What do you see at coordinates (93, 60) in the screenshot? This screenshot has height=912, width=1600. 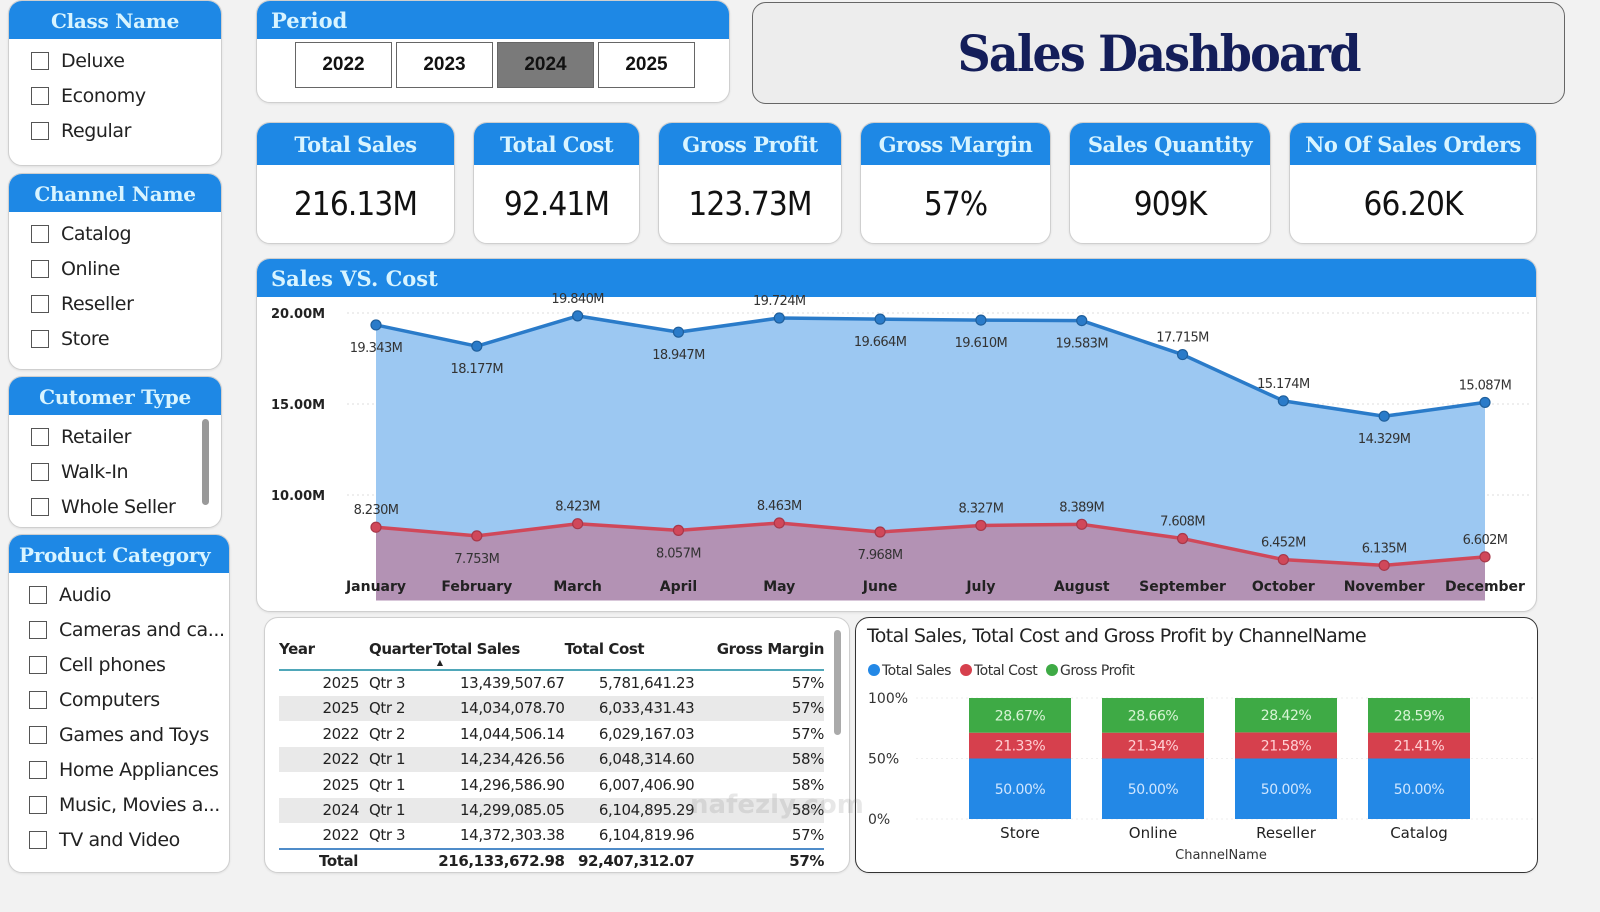 I see `option-label: Deluxe` at bounding box center [93, 60].